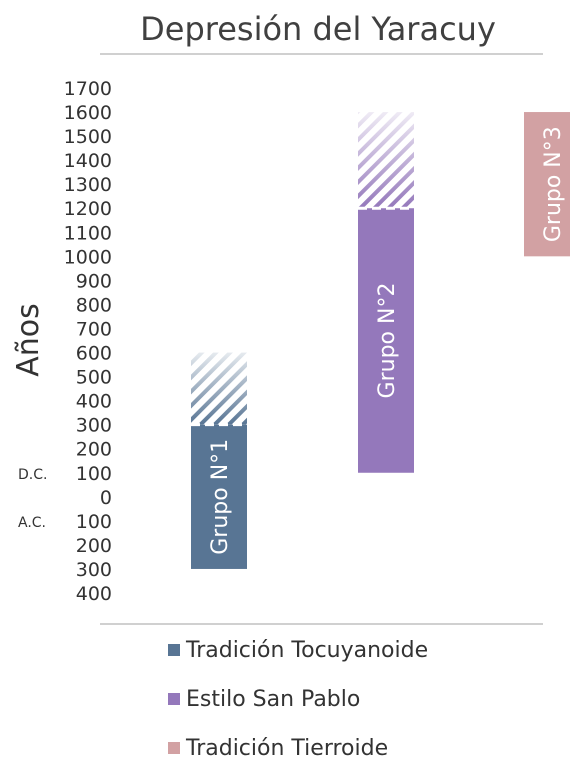 This screenshot has width=570, height=768. I want to click on y-tick-label: 1000, so click(88, 257).